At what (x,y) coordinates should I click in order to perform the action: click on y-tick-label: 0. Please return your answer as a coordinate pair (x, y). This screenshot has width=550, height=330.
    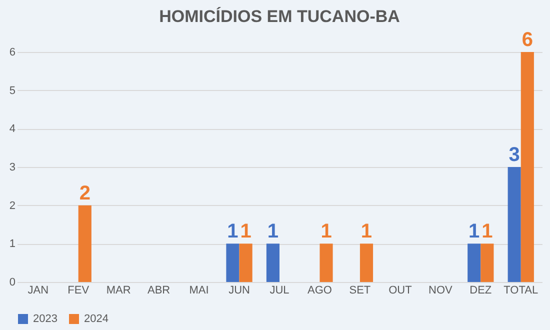
    Looking at the image, I should click on (12, 282).